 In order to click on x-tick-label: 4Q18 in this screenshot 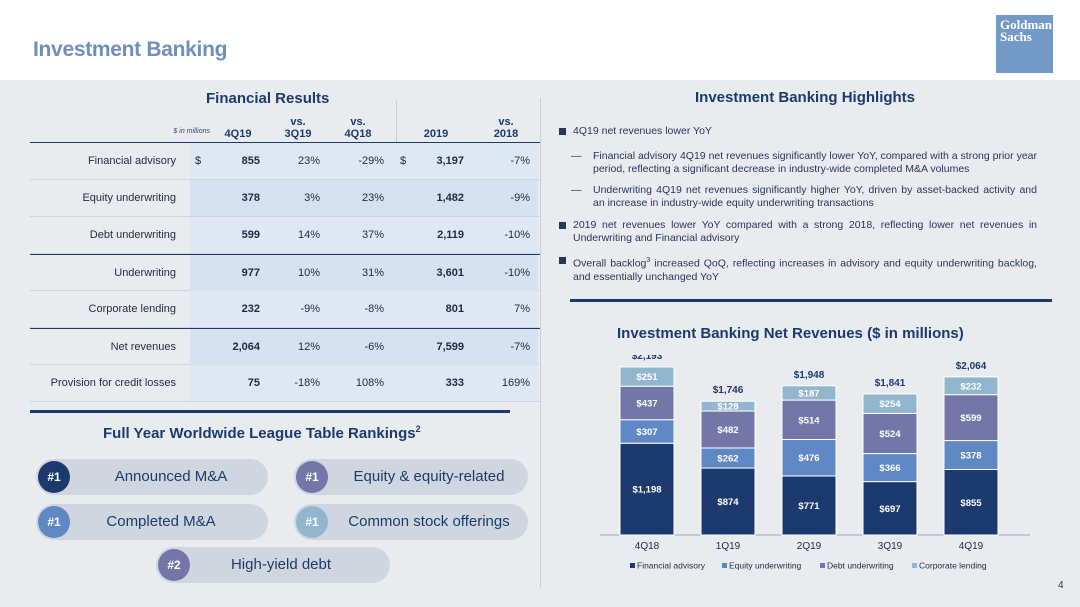, I will do `click(647, 546)`.